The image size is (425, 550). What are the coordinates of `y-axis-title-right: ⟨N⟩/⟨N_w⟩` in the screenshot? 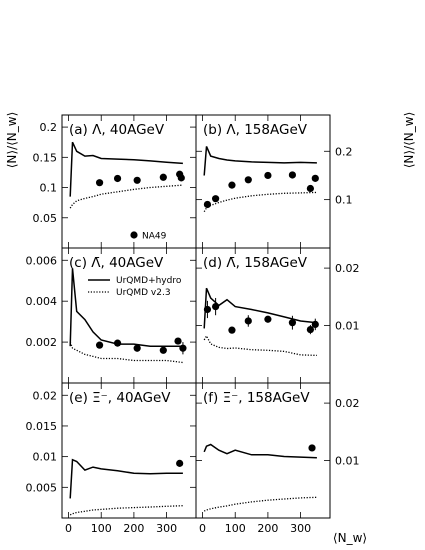 It's located at (409, 140).